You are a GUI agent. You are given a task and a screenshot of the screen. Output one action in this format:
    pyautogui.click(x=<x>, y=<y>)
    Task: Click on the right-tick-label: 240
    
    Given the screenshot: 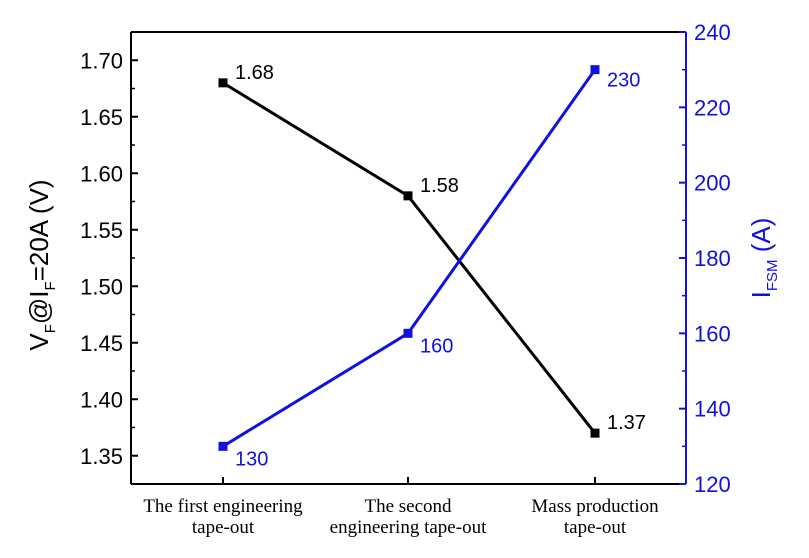 What is the action you would take?
    pyautogui.click(x=712, y=32)
    